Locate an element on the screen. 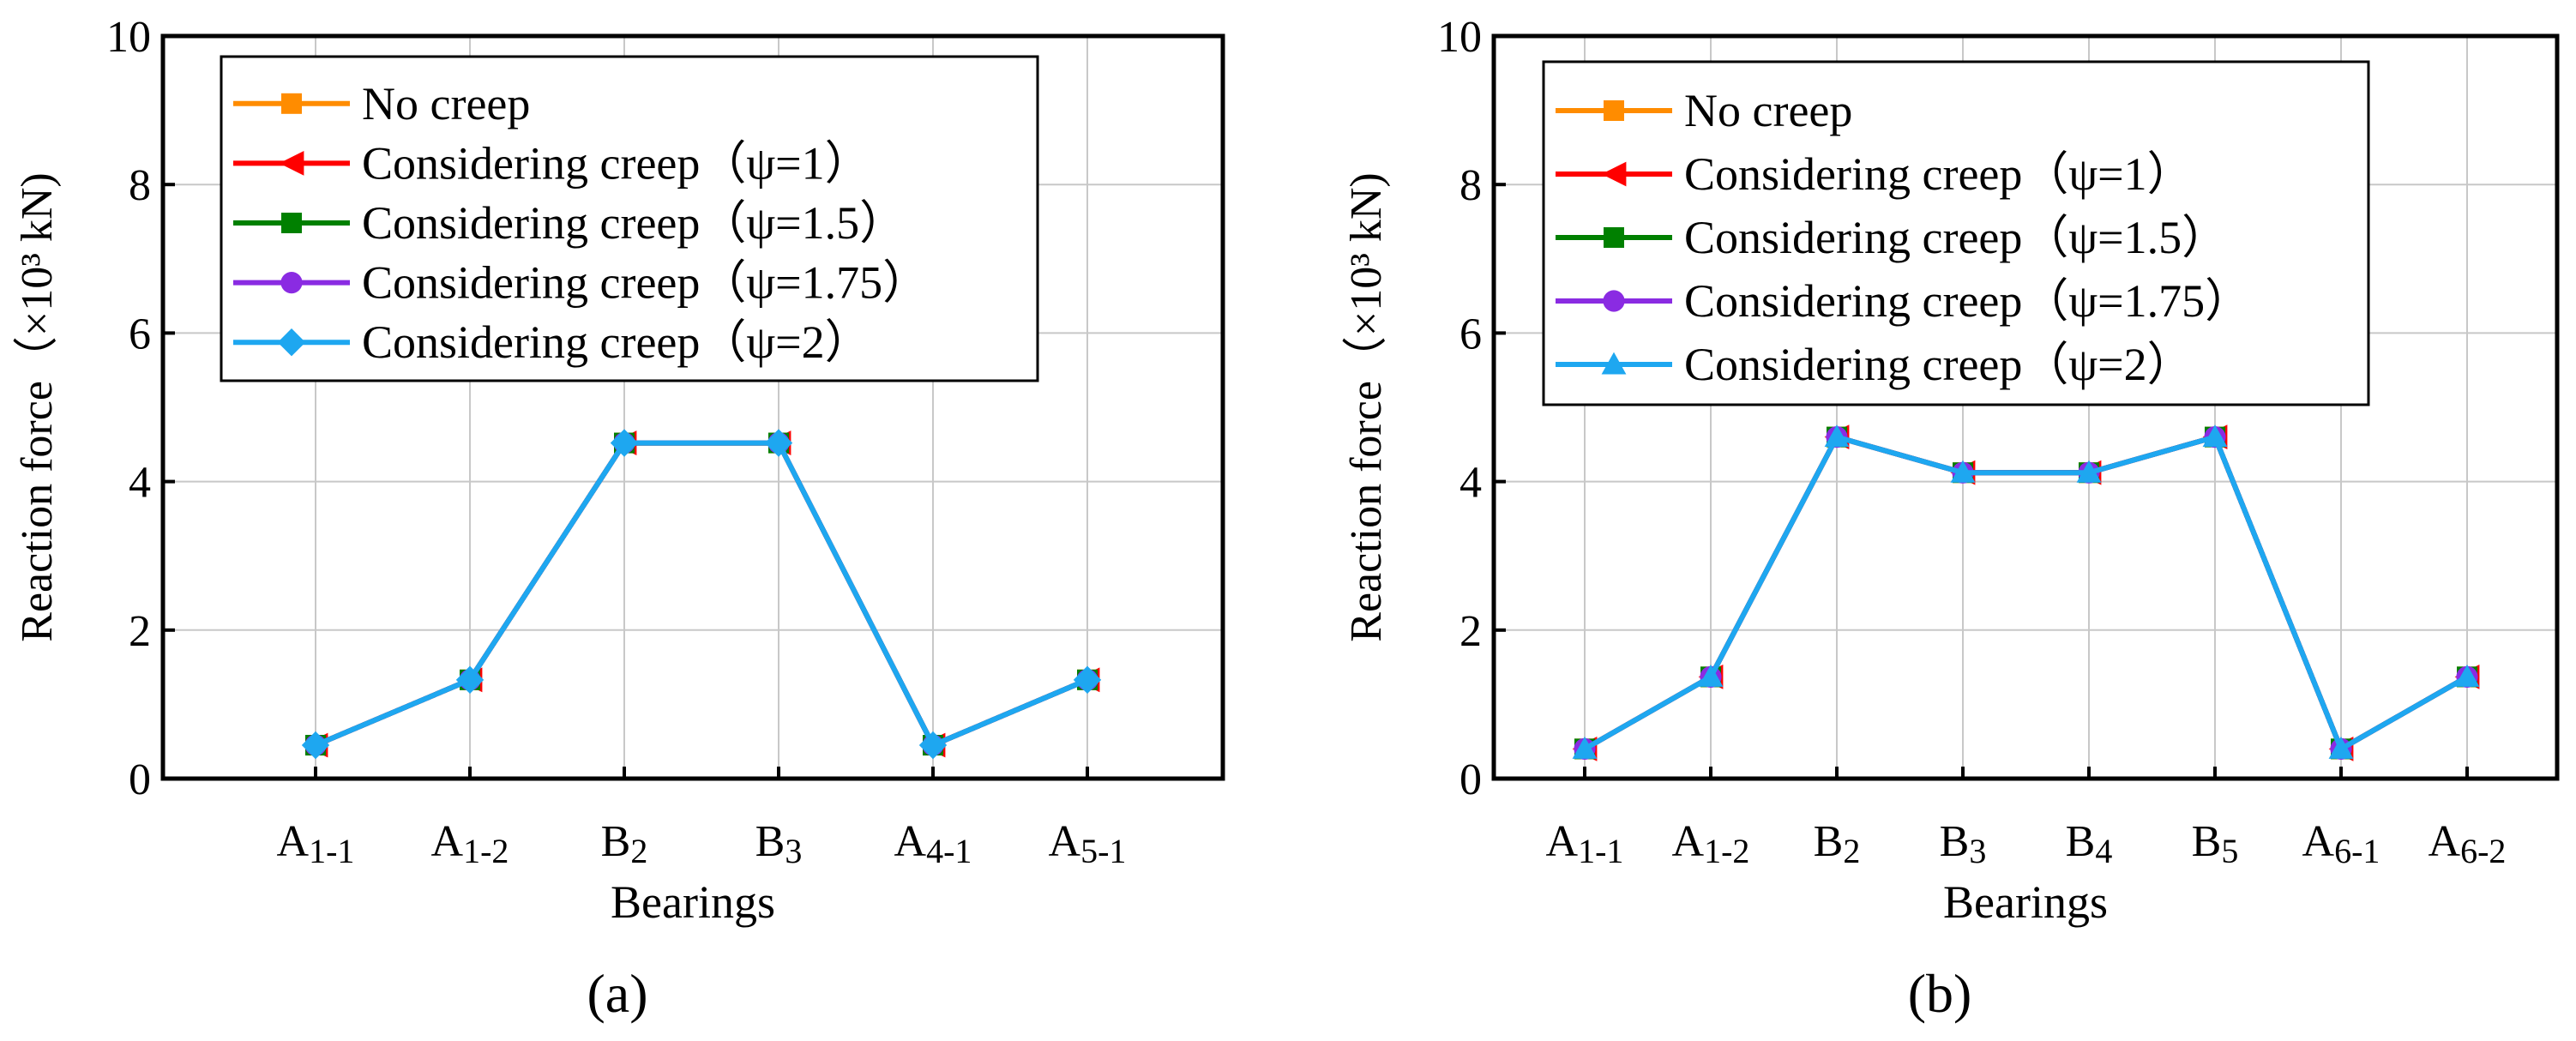 Image resolution: width=2576 pixels, height=1041 pixels. x-tick-label: A6-2 is located at coordinates (2468, 843).